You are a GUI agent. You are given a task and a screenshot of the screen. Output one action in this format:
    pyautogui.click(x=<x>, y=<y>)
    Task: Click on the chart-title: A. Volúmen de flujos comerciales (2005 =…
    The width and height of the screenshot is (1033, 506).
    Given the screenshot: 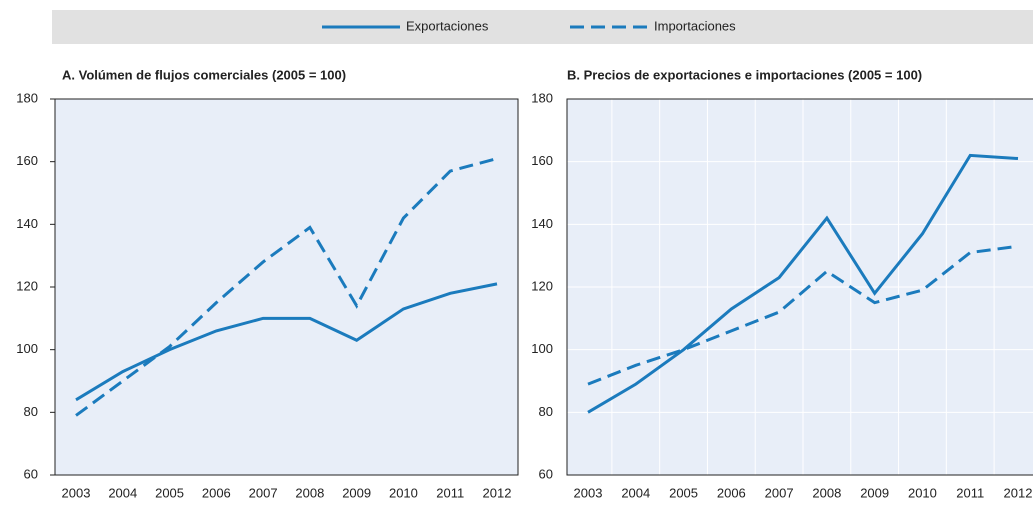 What is the action you would take?
    pyautogui.click(x=204, y=74)
    